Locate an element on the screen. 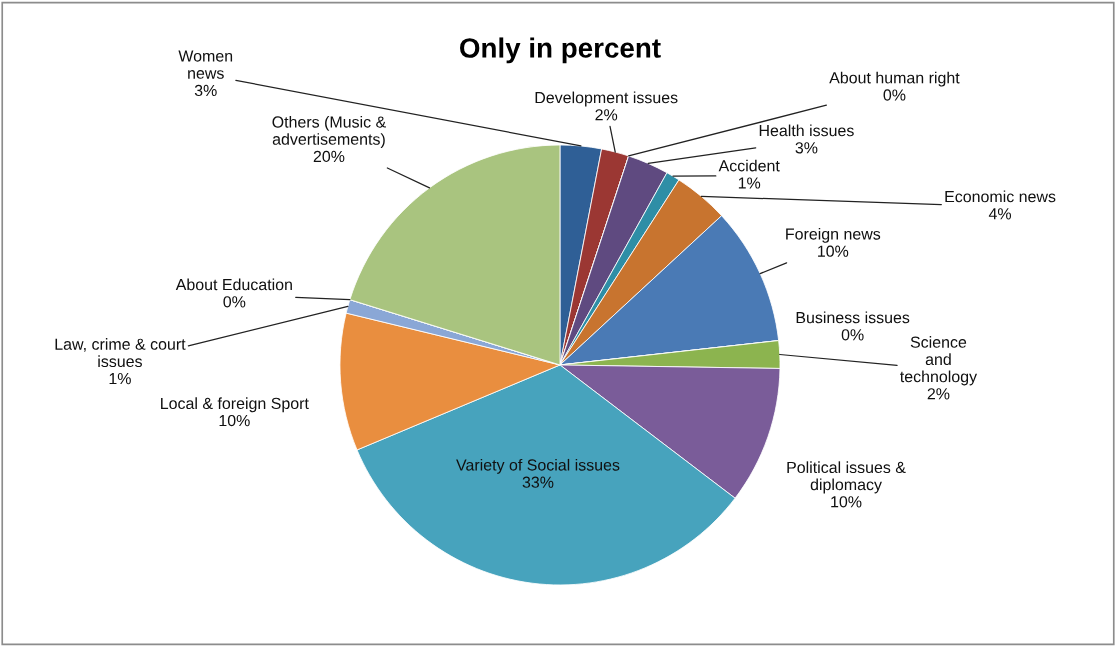 The height and width of the screenshot is (647, 1116). slice-label: Development issues is located at coordinates (606, 99).